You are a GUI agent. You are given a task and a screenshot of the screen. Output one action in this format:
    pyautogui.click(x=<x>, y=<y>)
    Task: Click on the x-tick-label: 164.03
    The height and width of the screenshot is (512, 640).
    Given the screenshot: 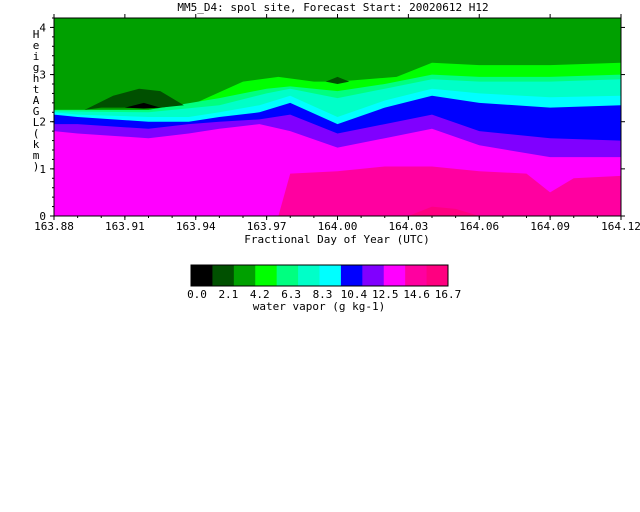 What is the action you would take?
    pyautogui.click(x=409, y=226)
    